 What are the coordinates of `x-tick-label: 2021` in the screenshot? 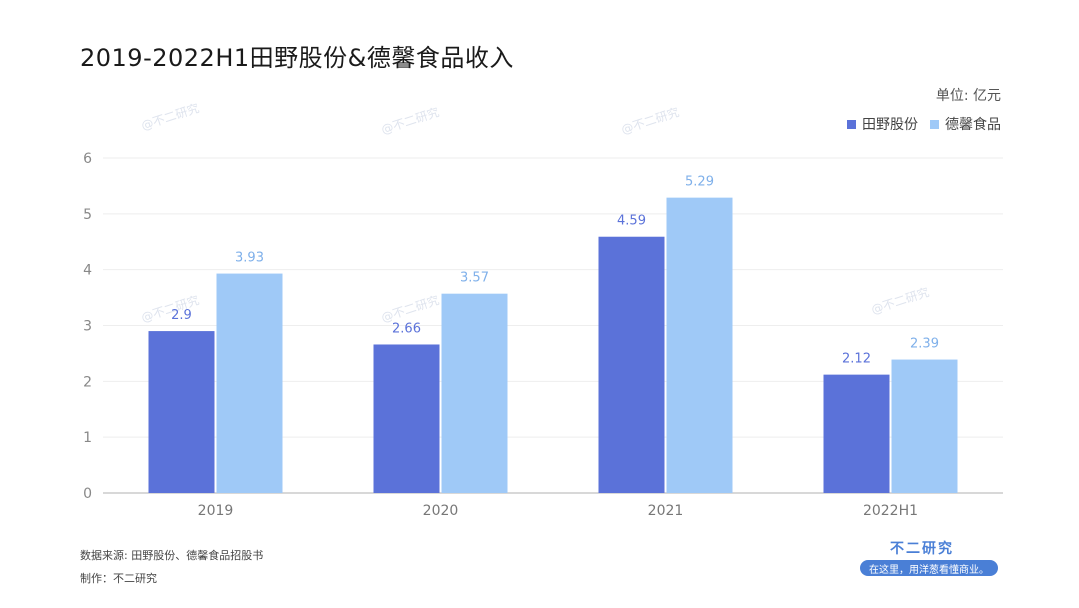 It's located at (666, 511).